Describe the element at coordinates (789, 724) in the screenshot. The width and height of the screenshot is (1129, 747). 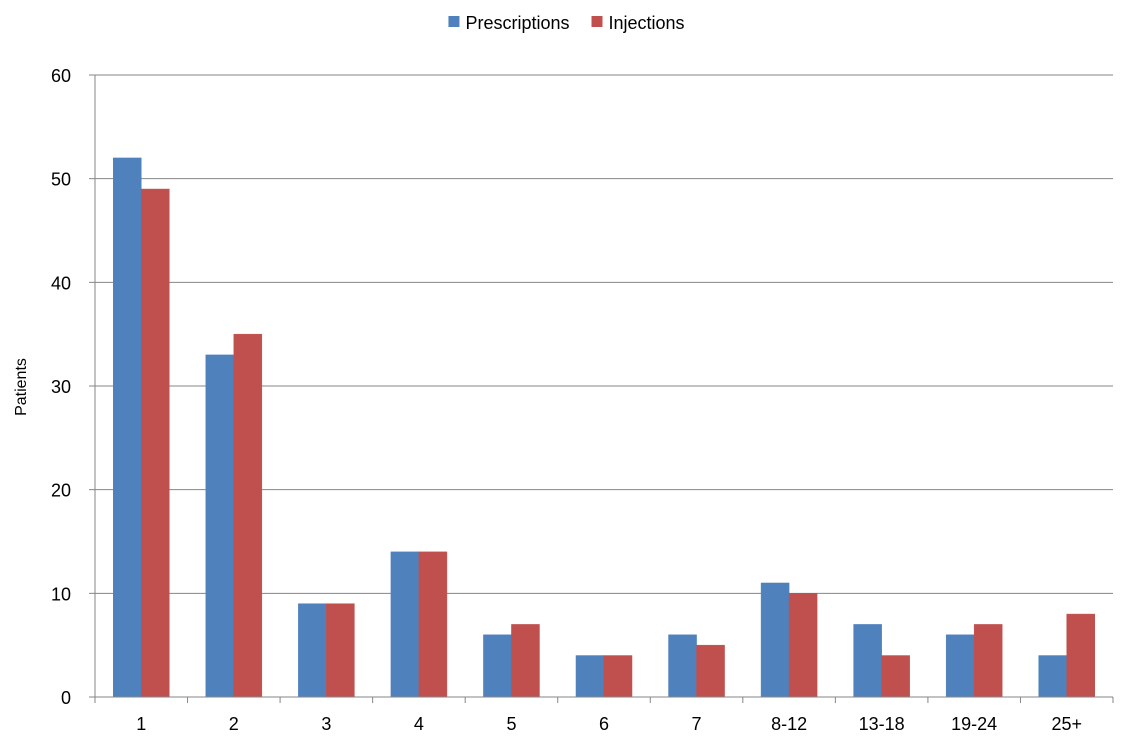
I see `x-tick-label: 8-12` at that location.